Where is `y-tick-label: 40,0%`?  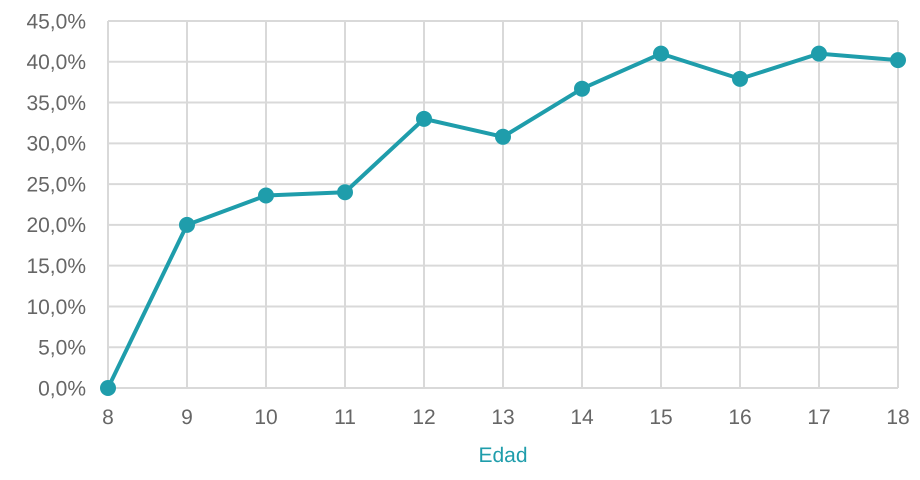
y-tick-label: 40,0% is located at coordinates (56, 62).